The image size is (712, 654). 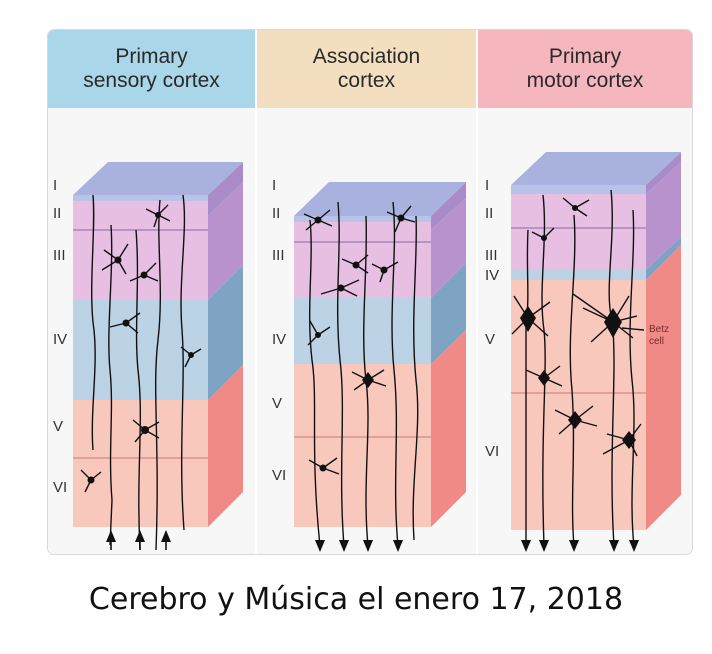 I want to click on sensory-layer-label: I, so click(x=55, y=185).